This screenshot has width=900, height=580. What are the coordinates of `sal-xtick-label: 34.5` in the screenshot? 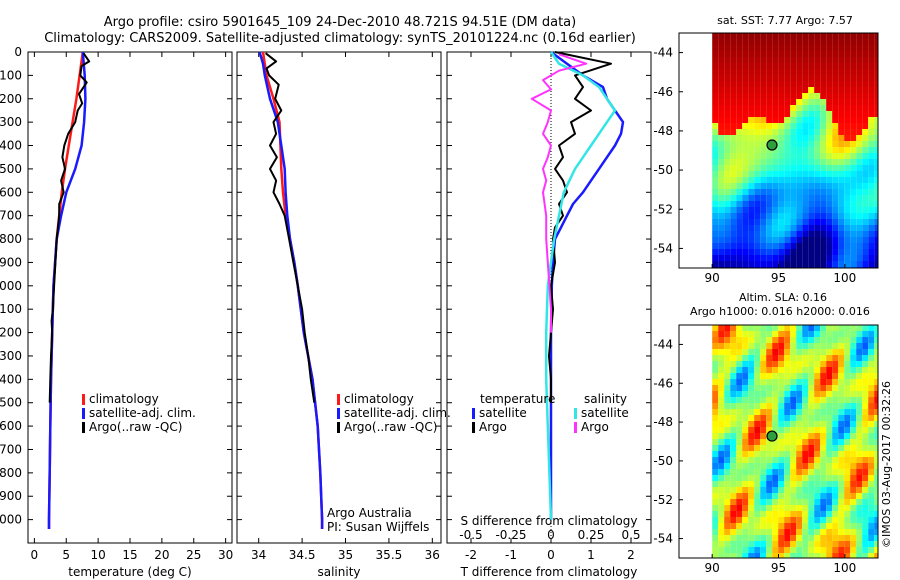 It's located at (302, 555).